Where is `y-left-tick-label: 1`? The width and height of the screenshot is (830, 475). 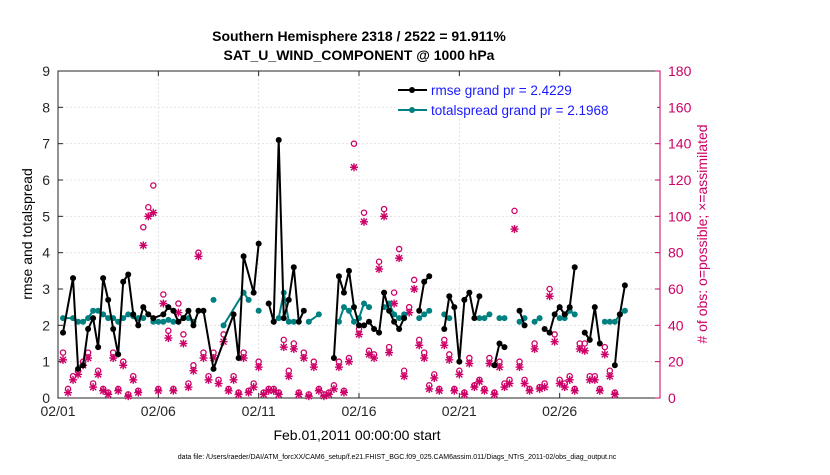
y-left-tick-label: 1 is located at coordinates (46, 362).